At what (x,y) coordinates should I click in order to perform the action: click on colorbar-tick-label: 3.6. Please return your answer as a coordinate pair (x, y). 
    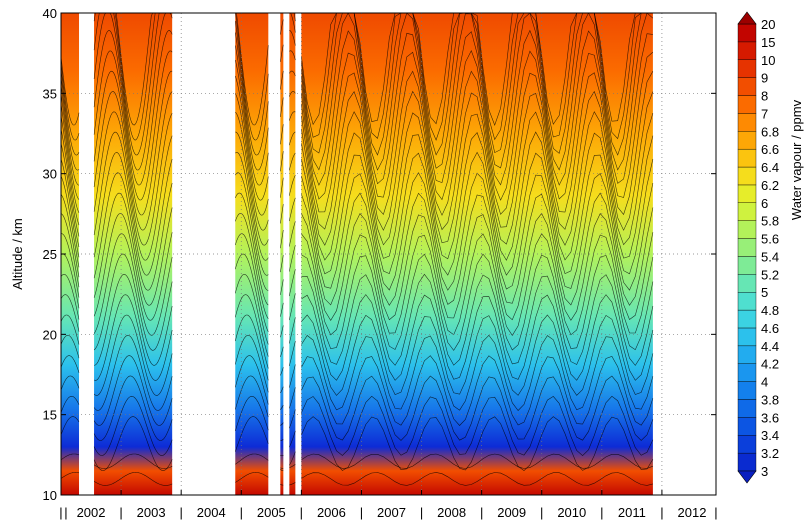
    Looking at the image, I should click on (770, 417).